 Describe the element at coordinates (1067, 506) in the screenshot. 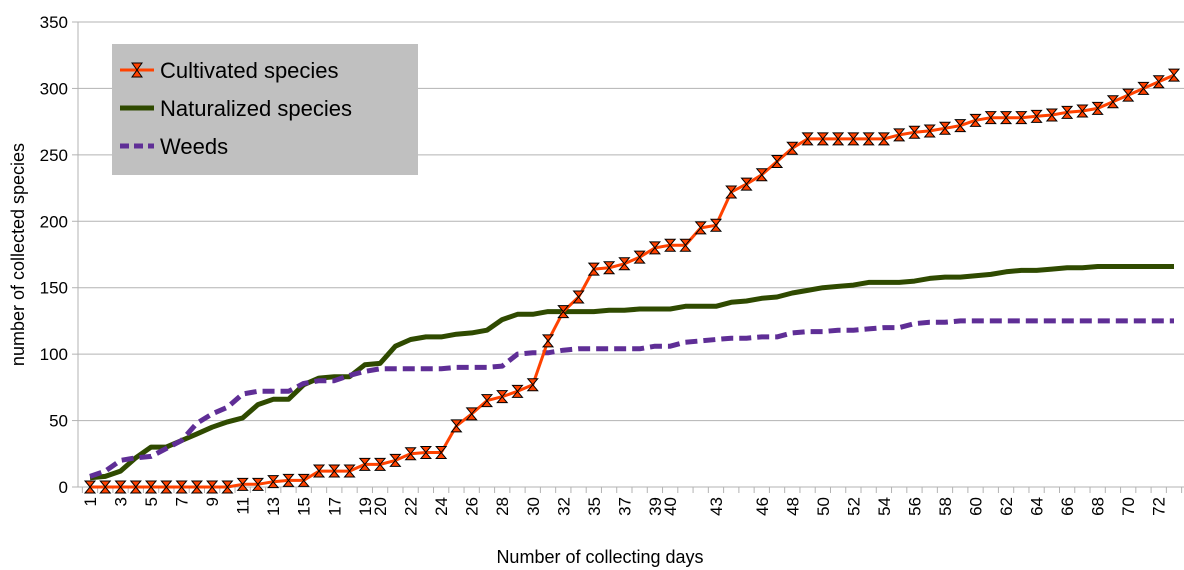

I see `x-tick-label: 66` at that location.